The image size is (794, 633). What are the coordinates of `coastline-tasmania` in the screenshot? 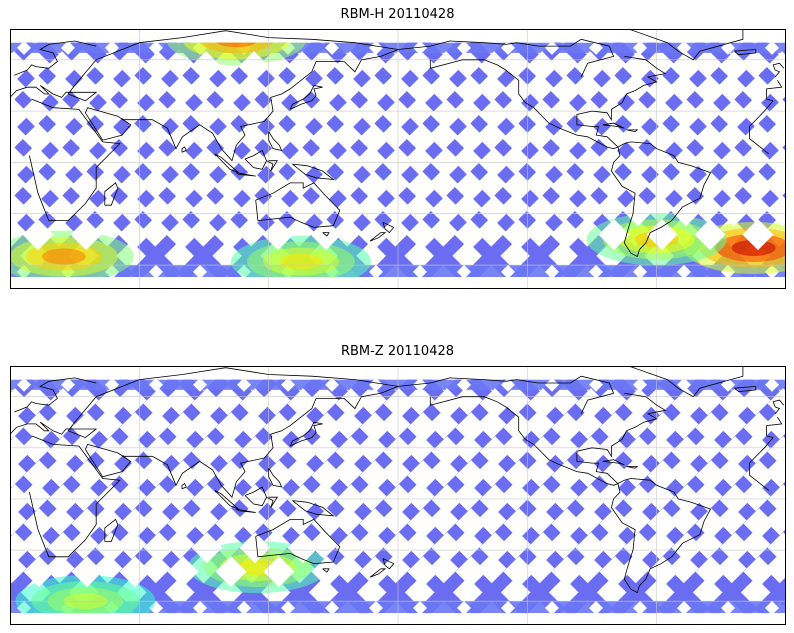 It's located at (326, 570).